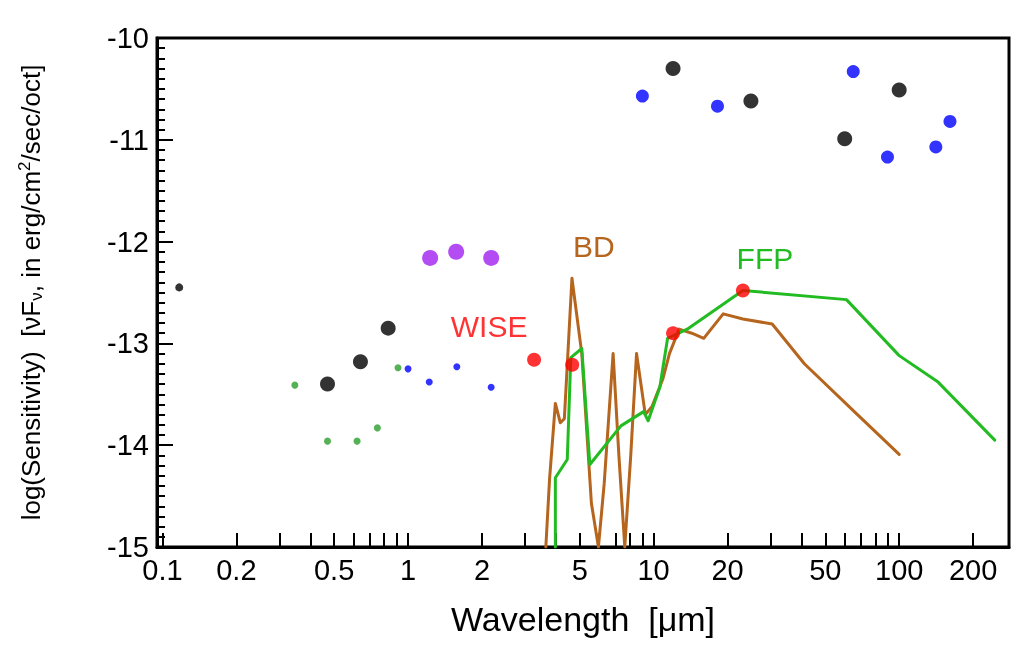 Image resolution: width=1023 pixels, height=656 pixels. I want to click on x-tick-label: 0.5, so click(334, 569).